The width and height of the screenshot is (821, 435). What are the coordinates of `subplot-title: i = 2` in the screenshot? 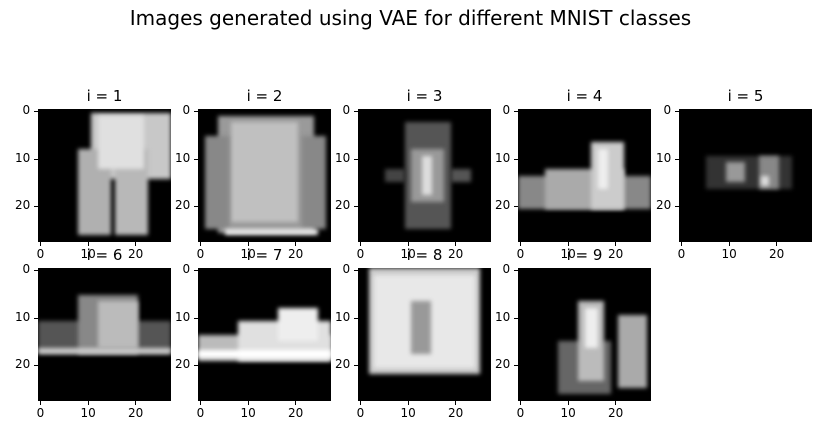 It's located at (264, 96).